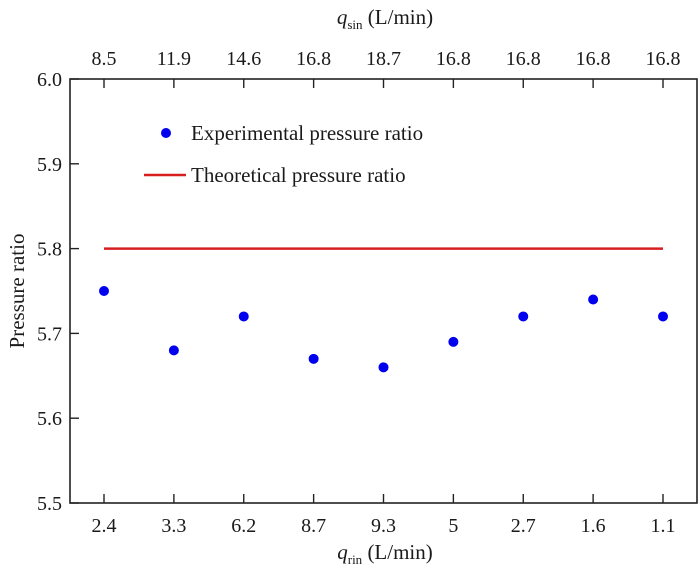  I want to click on legend-label-theoretical: Theoretical pressure ratio, so click(298, 175).